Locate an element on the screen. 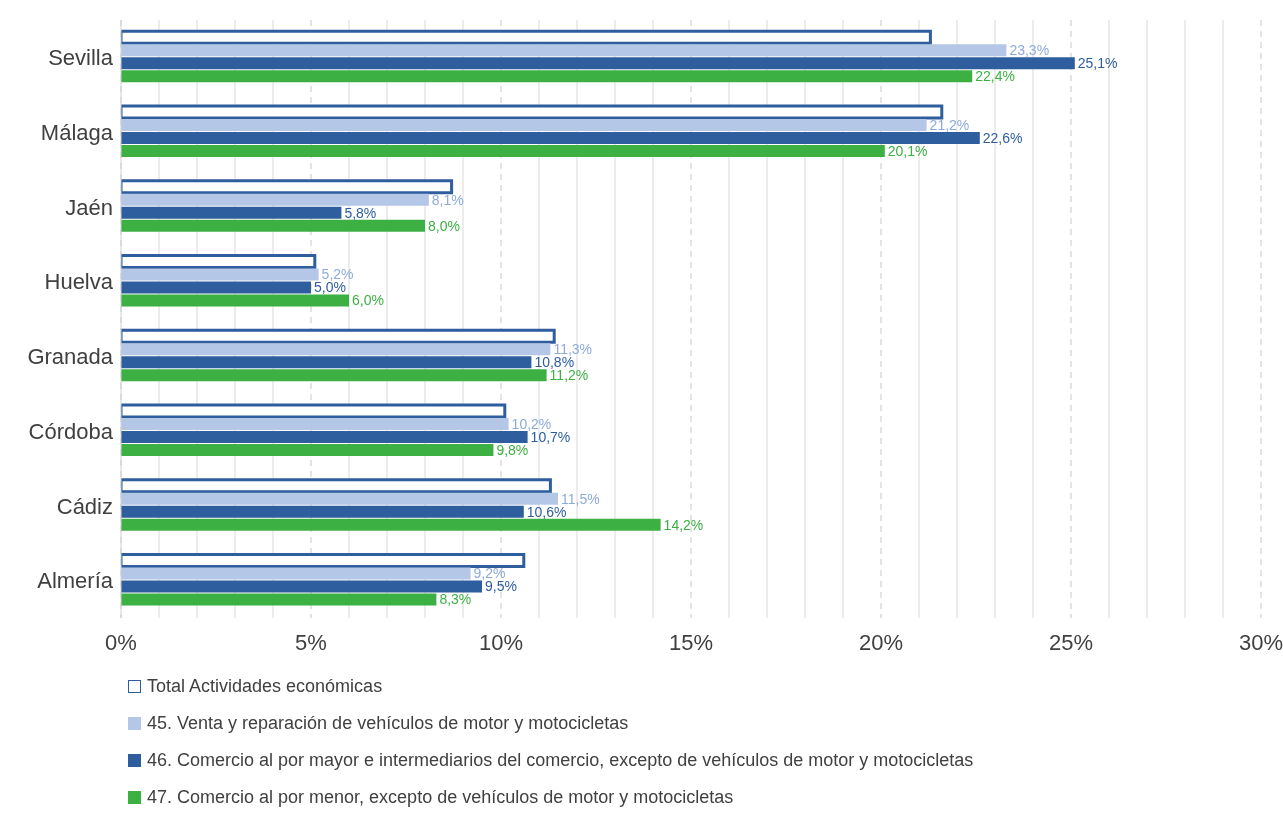  y-tick-label: Granada is located at coordinates (70, 357).